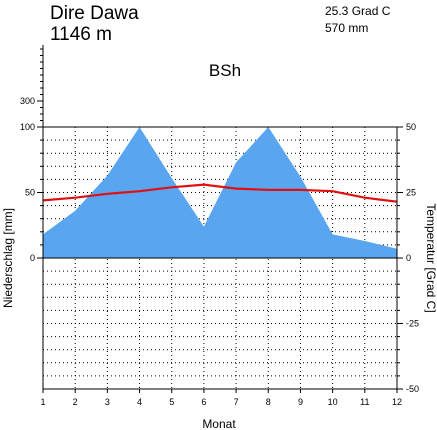 The width and height of the screenshot is (437, 430). Describe the element at coordinates (397, 402) in the screenshot. I see `x-tick-label: 12` at that location.